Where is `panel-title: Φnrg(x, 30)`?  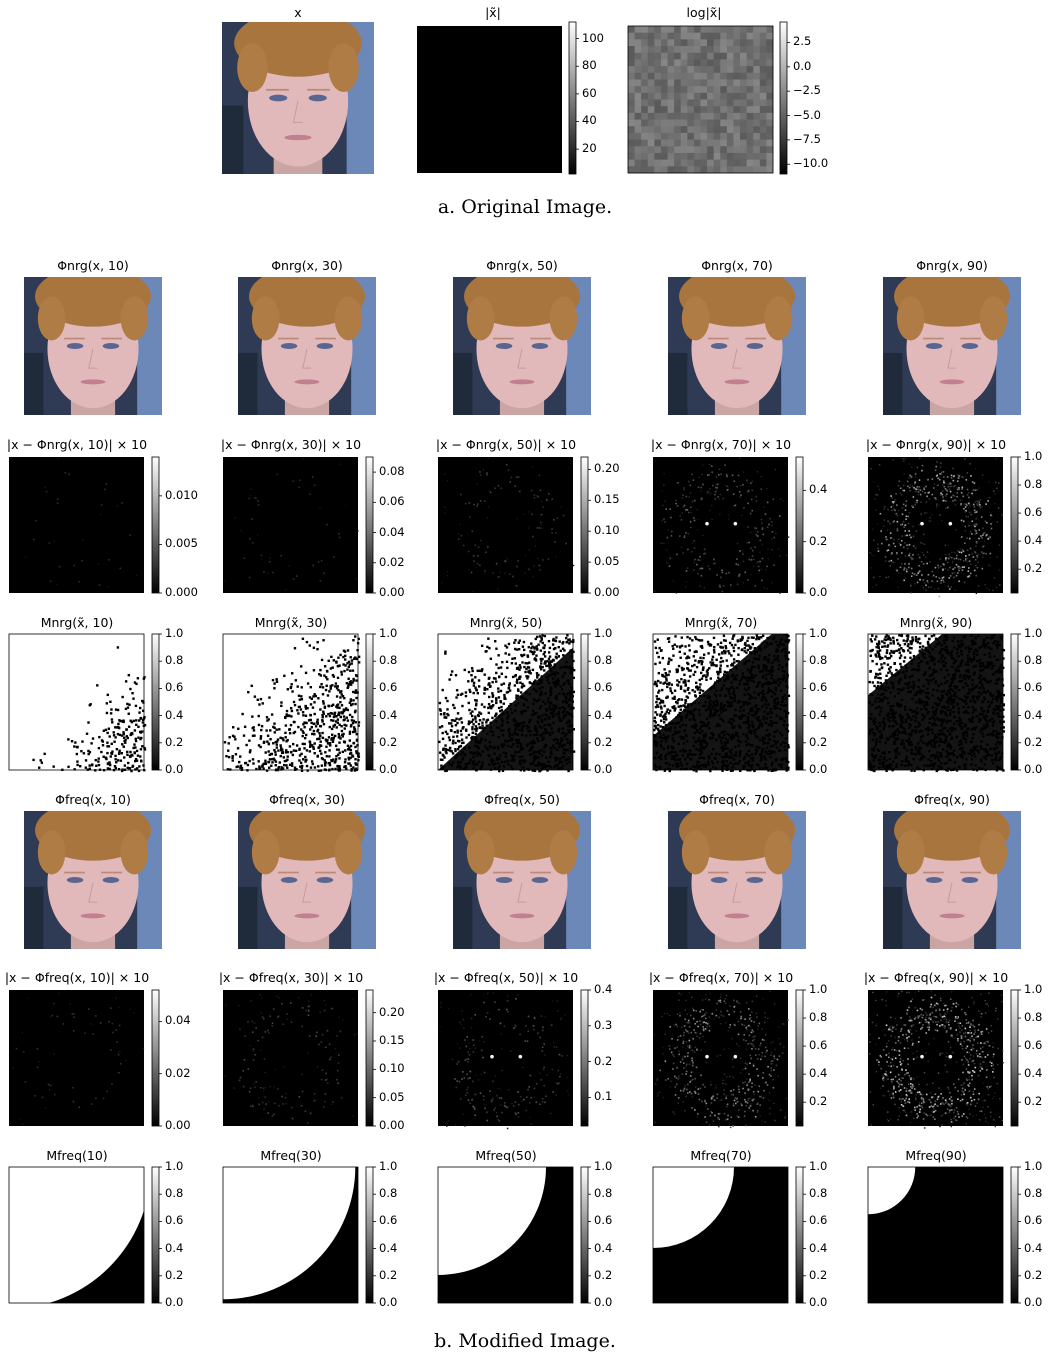
panel-title: Φnrg(x, 30) is located at coordinates (307, 265).